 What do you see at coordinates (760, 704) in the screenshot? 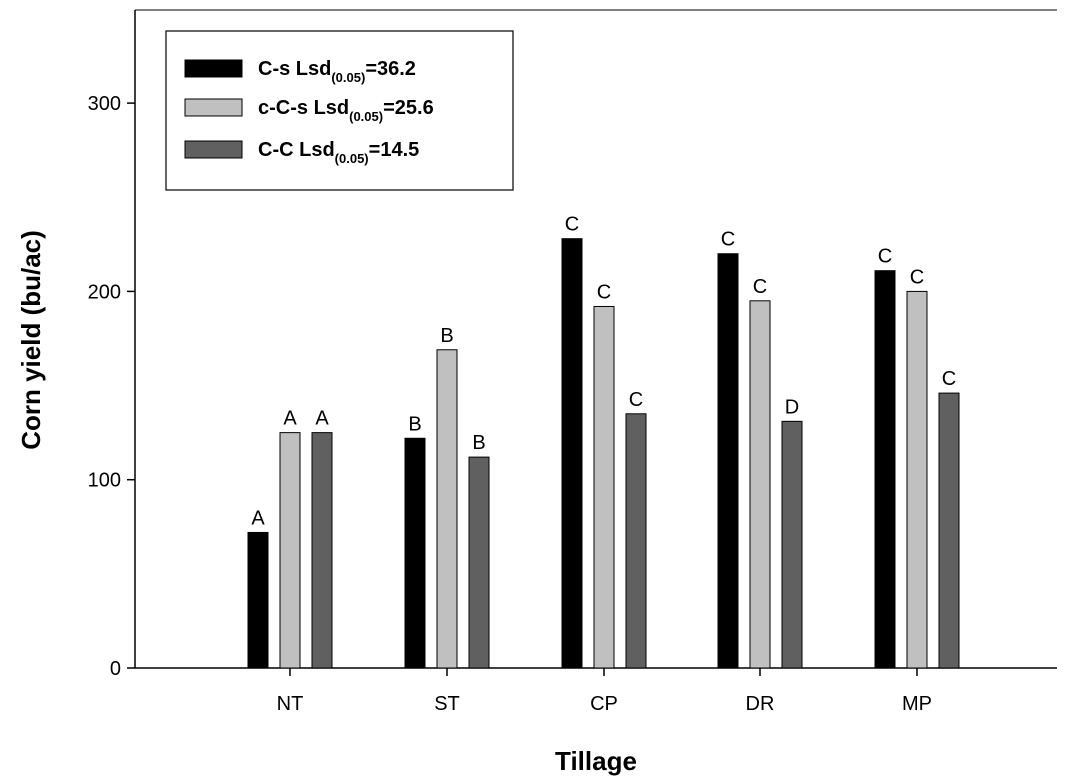
I see `x-tick-label: DR` at bounding box center [760, 704].